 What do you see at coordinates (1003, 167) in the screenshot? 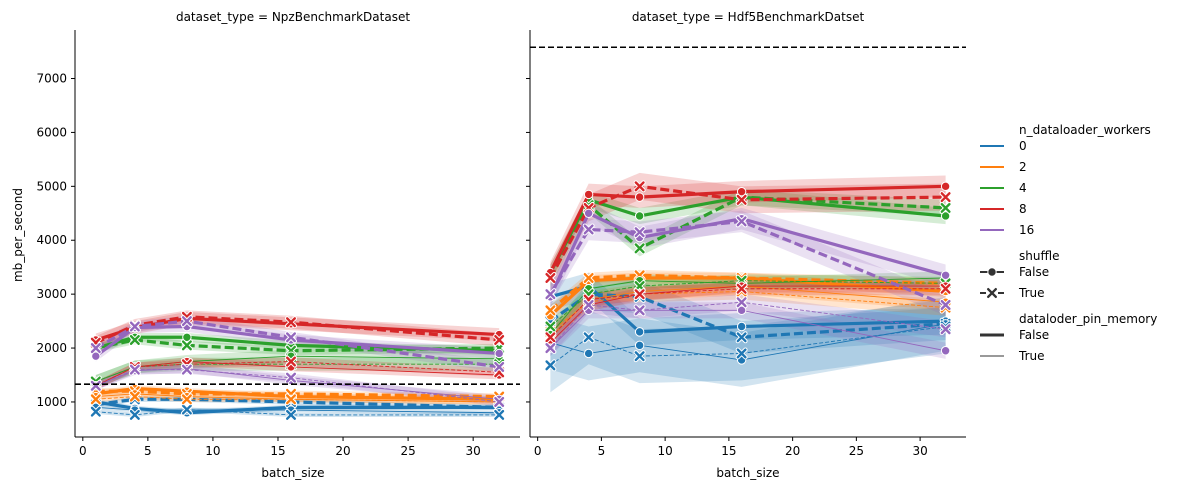
I see `legend-item-workers-2: 2` at bounding box center [1003, 167].